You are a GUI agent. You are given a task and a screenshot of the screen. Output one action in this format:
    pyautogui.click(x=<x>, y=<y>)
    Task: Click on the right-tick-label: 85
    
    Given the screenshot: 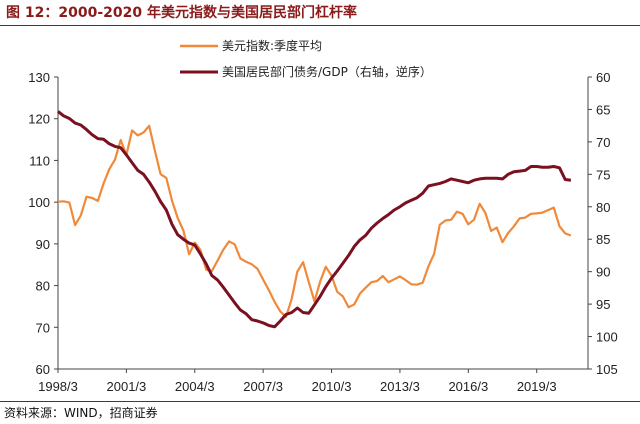 What is the action you would take?
    pyautogui.click(x=603, y=239)
    